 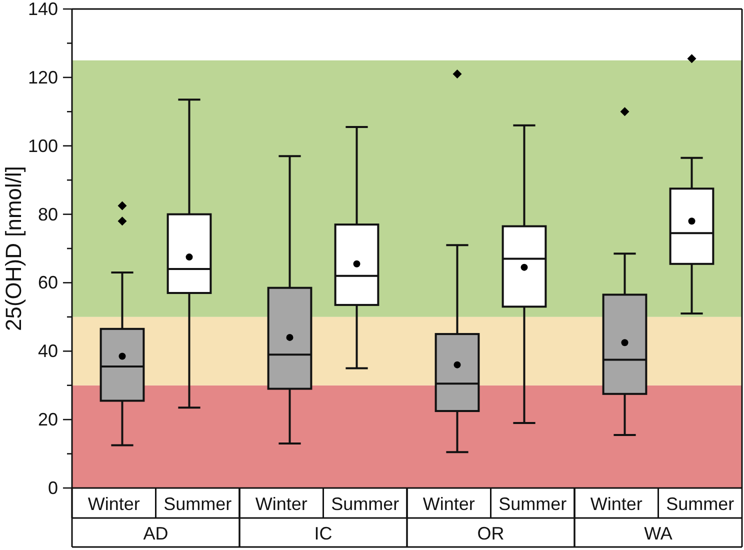 What do you see at coordinates (48, 282) in the screenshot?
I see `y-tick-label: 60` at bounding box center [48, 282].